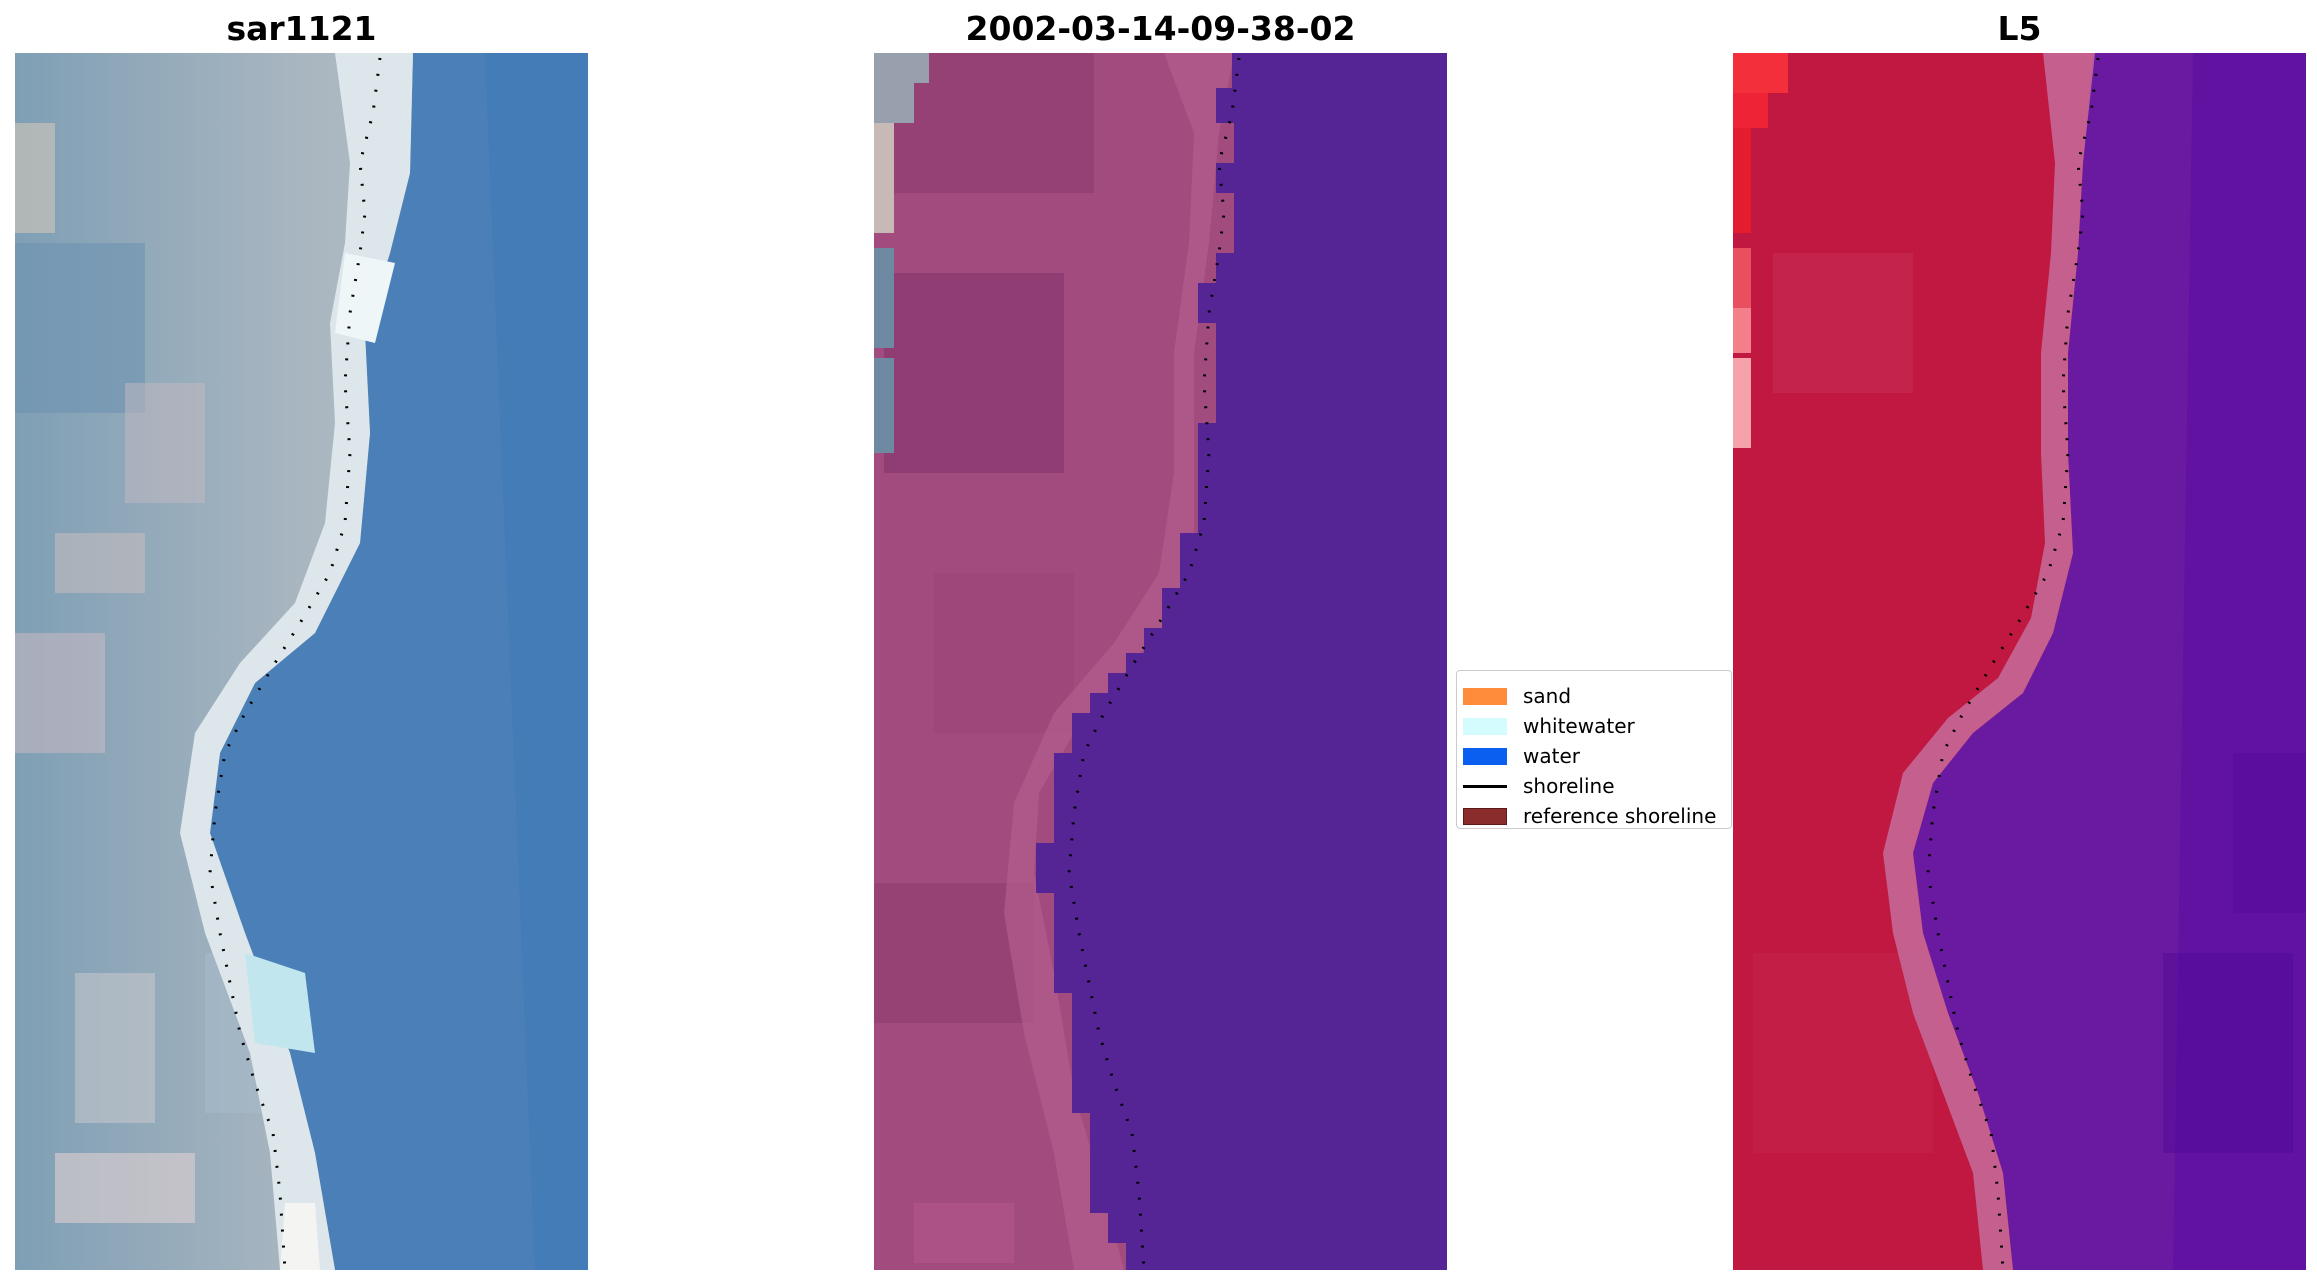  Describe the element at coordinates (1517, 696) in the screenshot. I see `legend-item-sand: sand` at that location.